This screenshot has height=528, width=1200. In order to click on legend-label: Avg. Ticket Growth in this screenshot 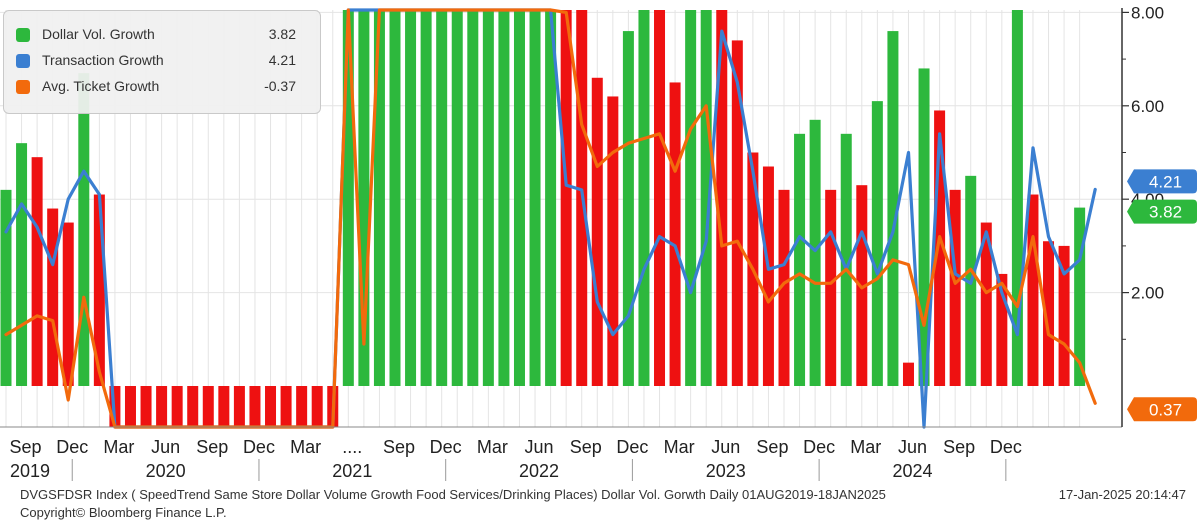, I will do `click(101, 86)`.